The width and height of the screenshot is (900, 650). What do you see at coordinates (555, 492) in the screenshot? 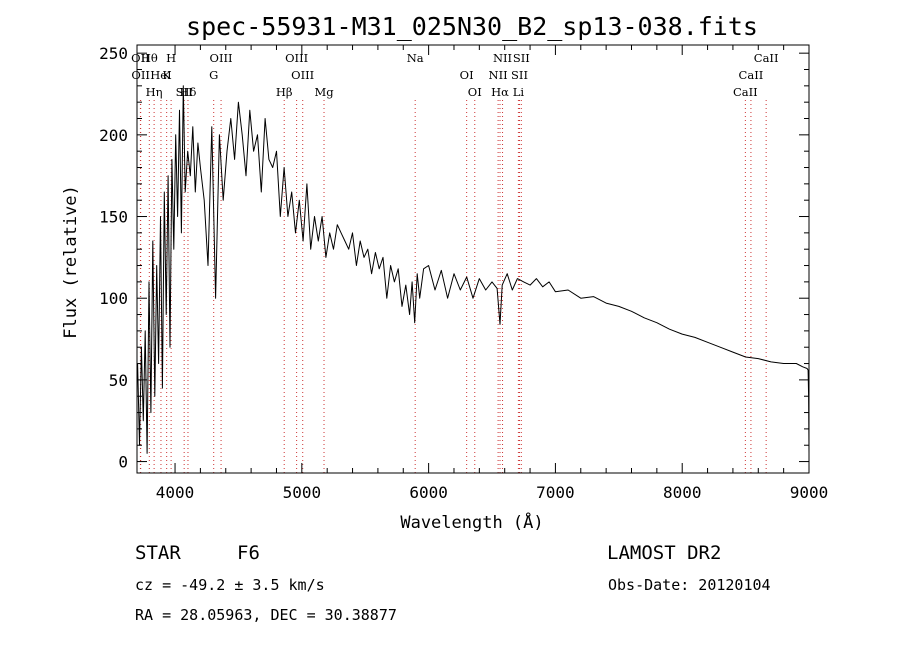
I see `x-tick-label: 7000` at bounding box center [555, 492].